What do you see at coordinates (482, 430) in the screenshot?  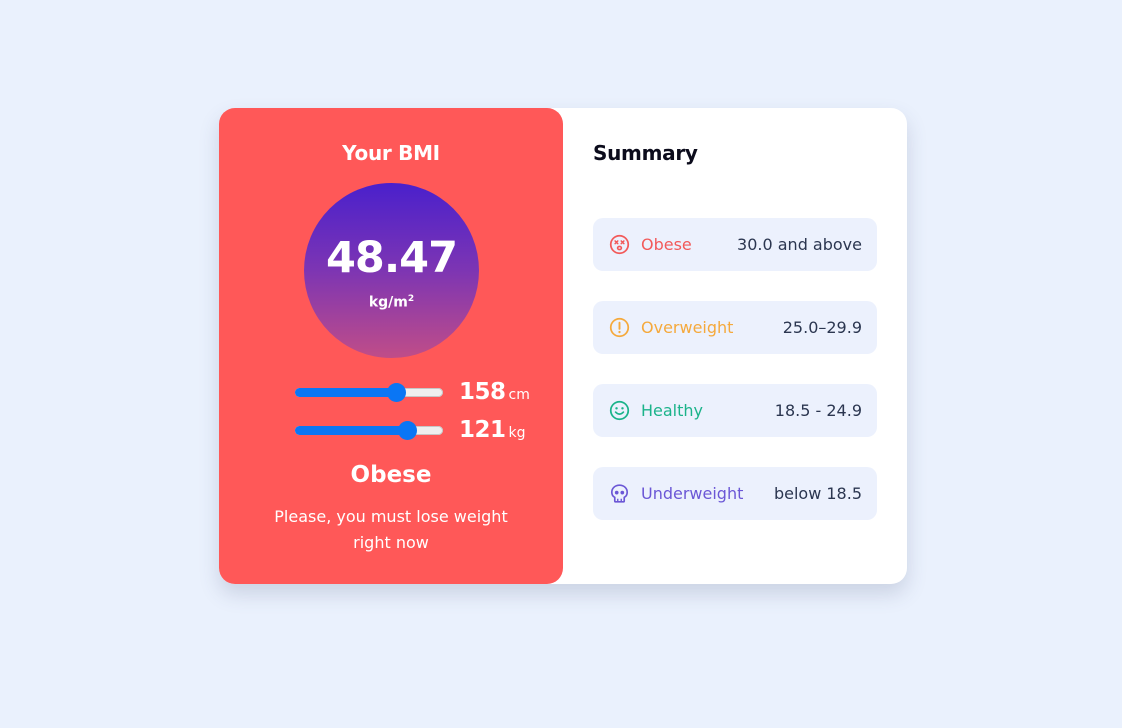 I see `weight-value: 121` at bounding box center [482, 430].